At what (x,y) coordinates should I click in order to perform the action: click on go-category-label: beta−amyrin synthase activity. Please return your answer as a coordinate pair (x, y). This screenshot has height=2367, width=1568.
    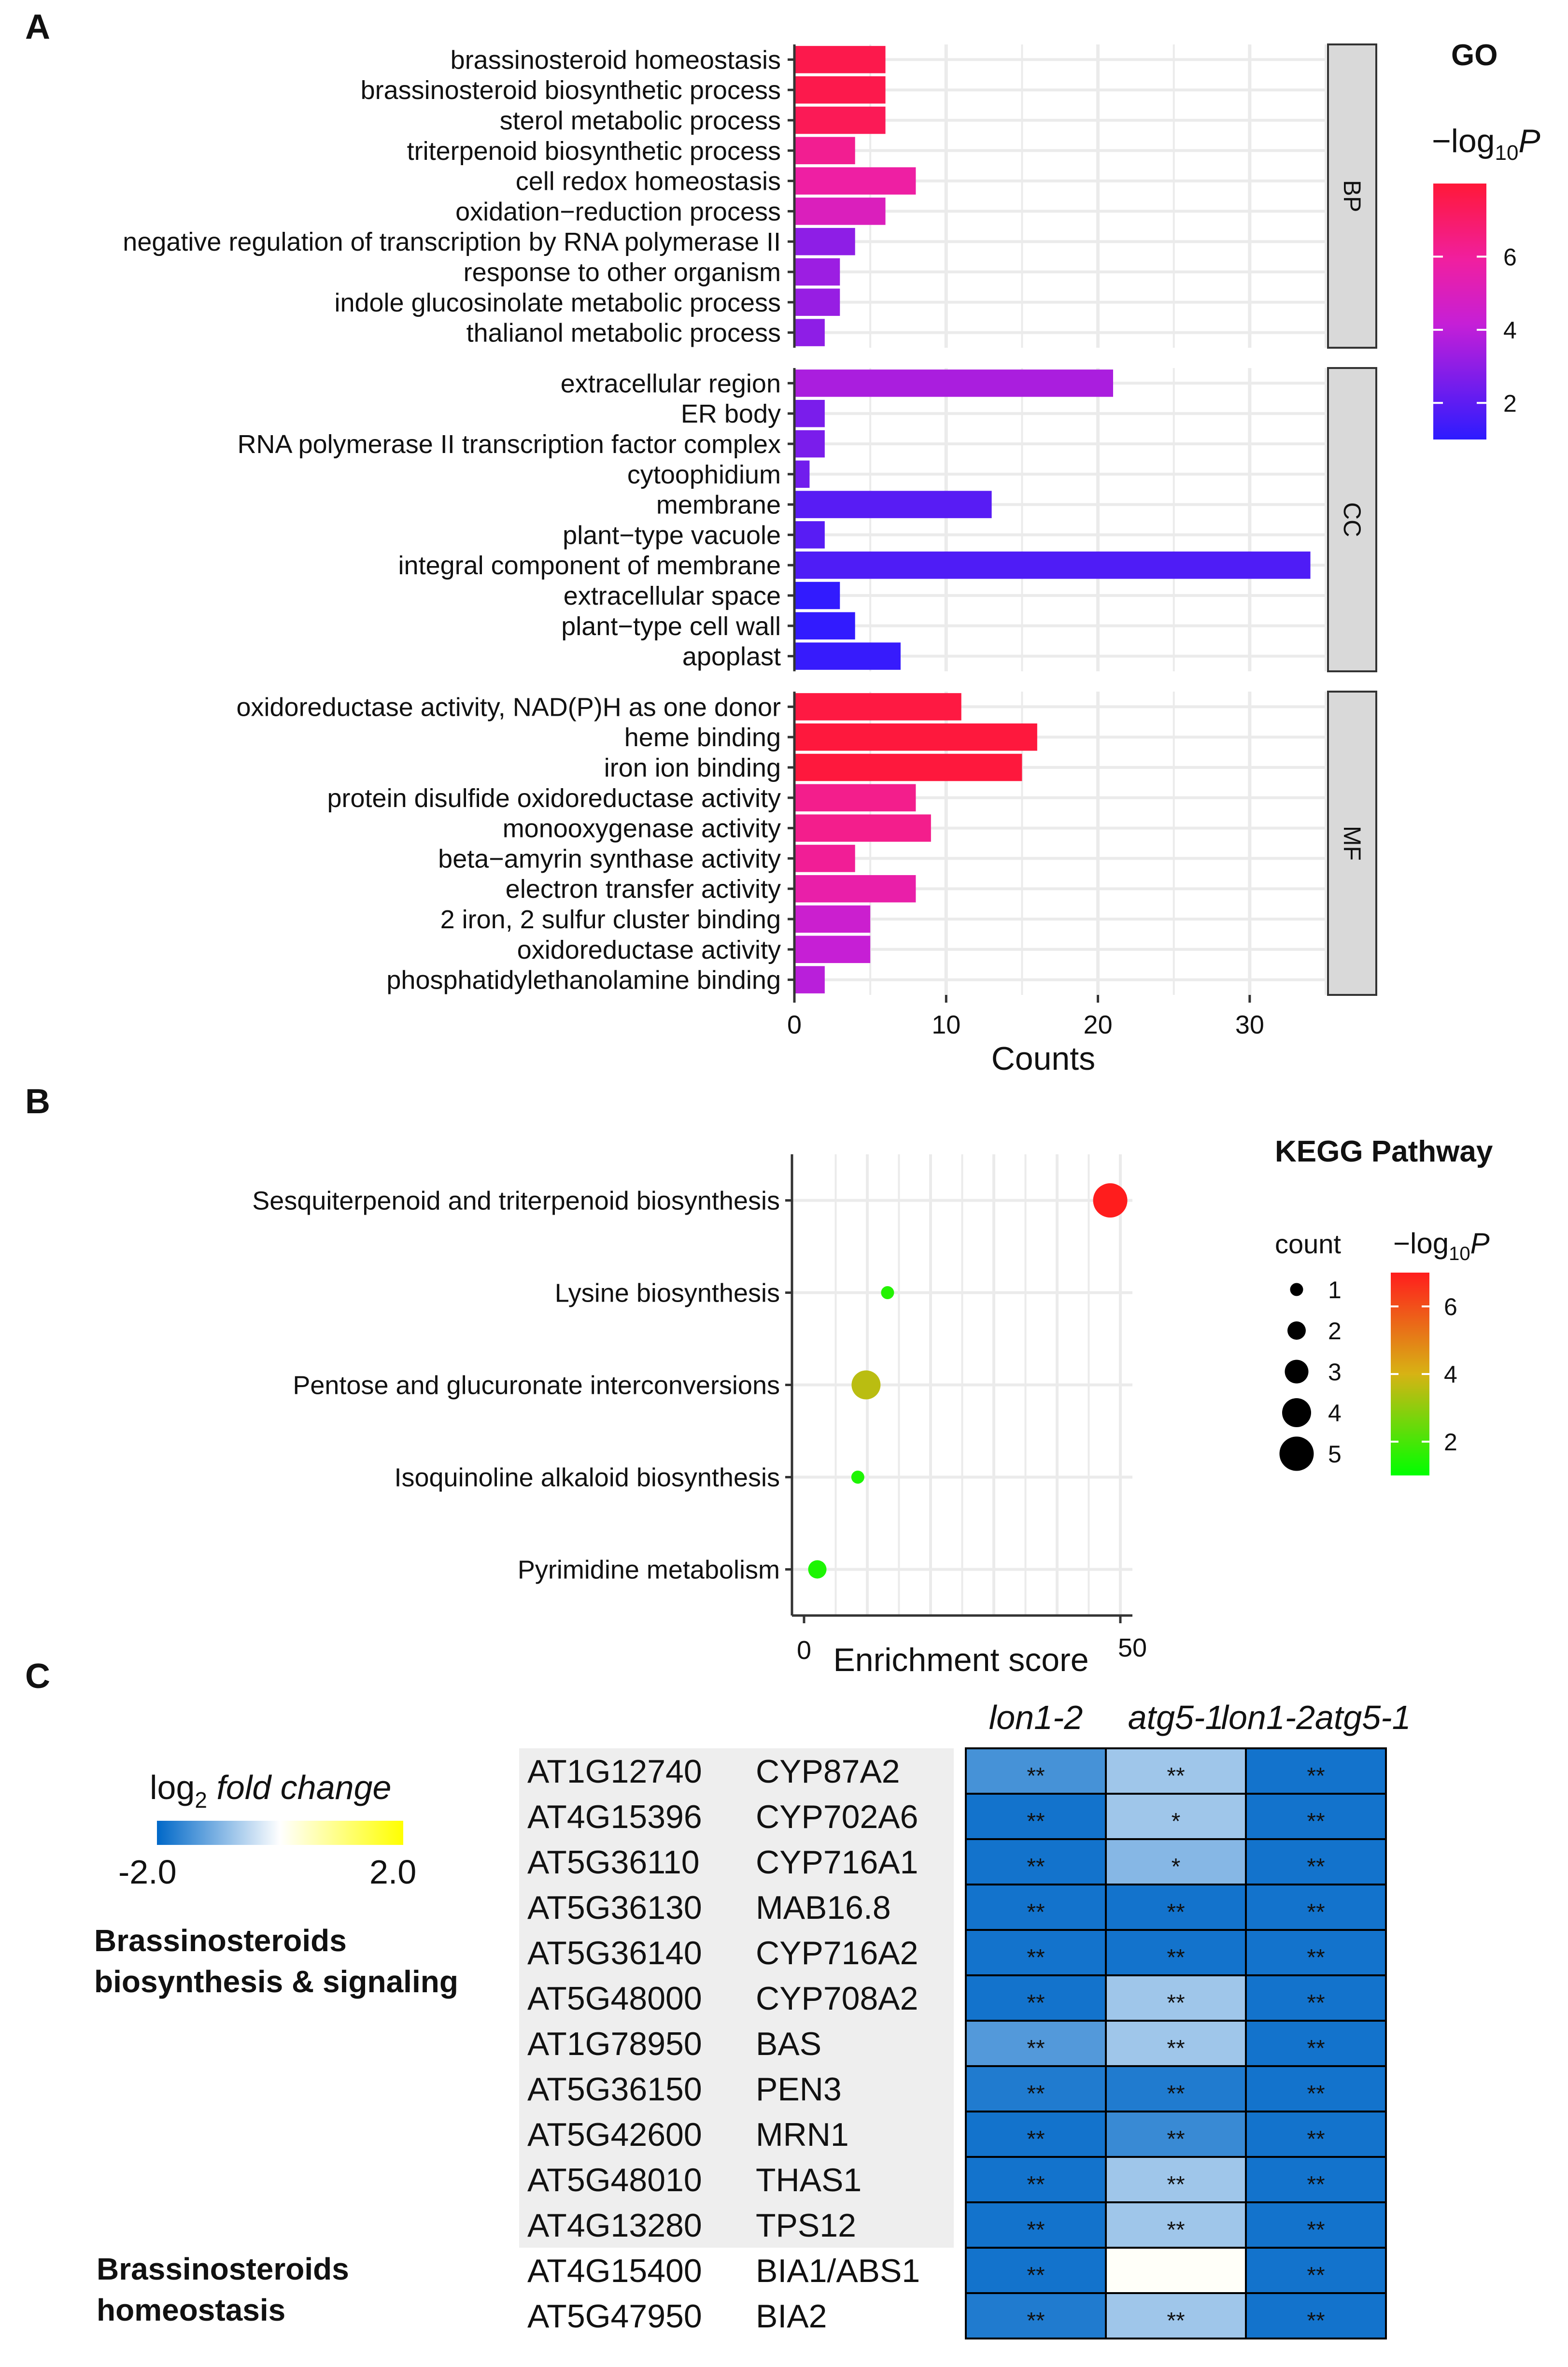
    Looking at the image, I should click on (609, 858).